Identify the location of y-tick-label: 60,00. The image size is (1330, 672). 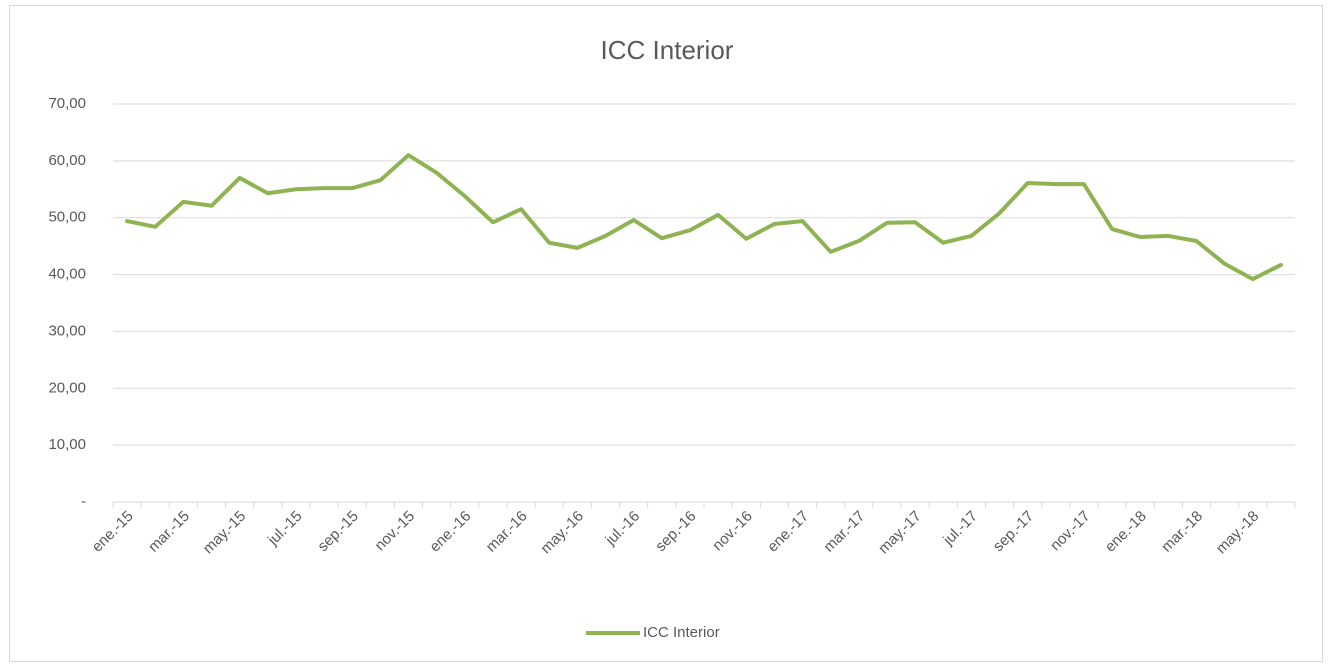
(67, 160).